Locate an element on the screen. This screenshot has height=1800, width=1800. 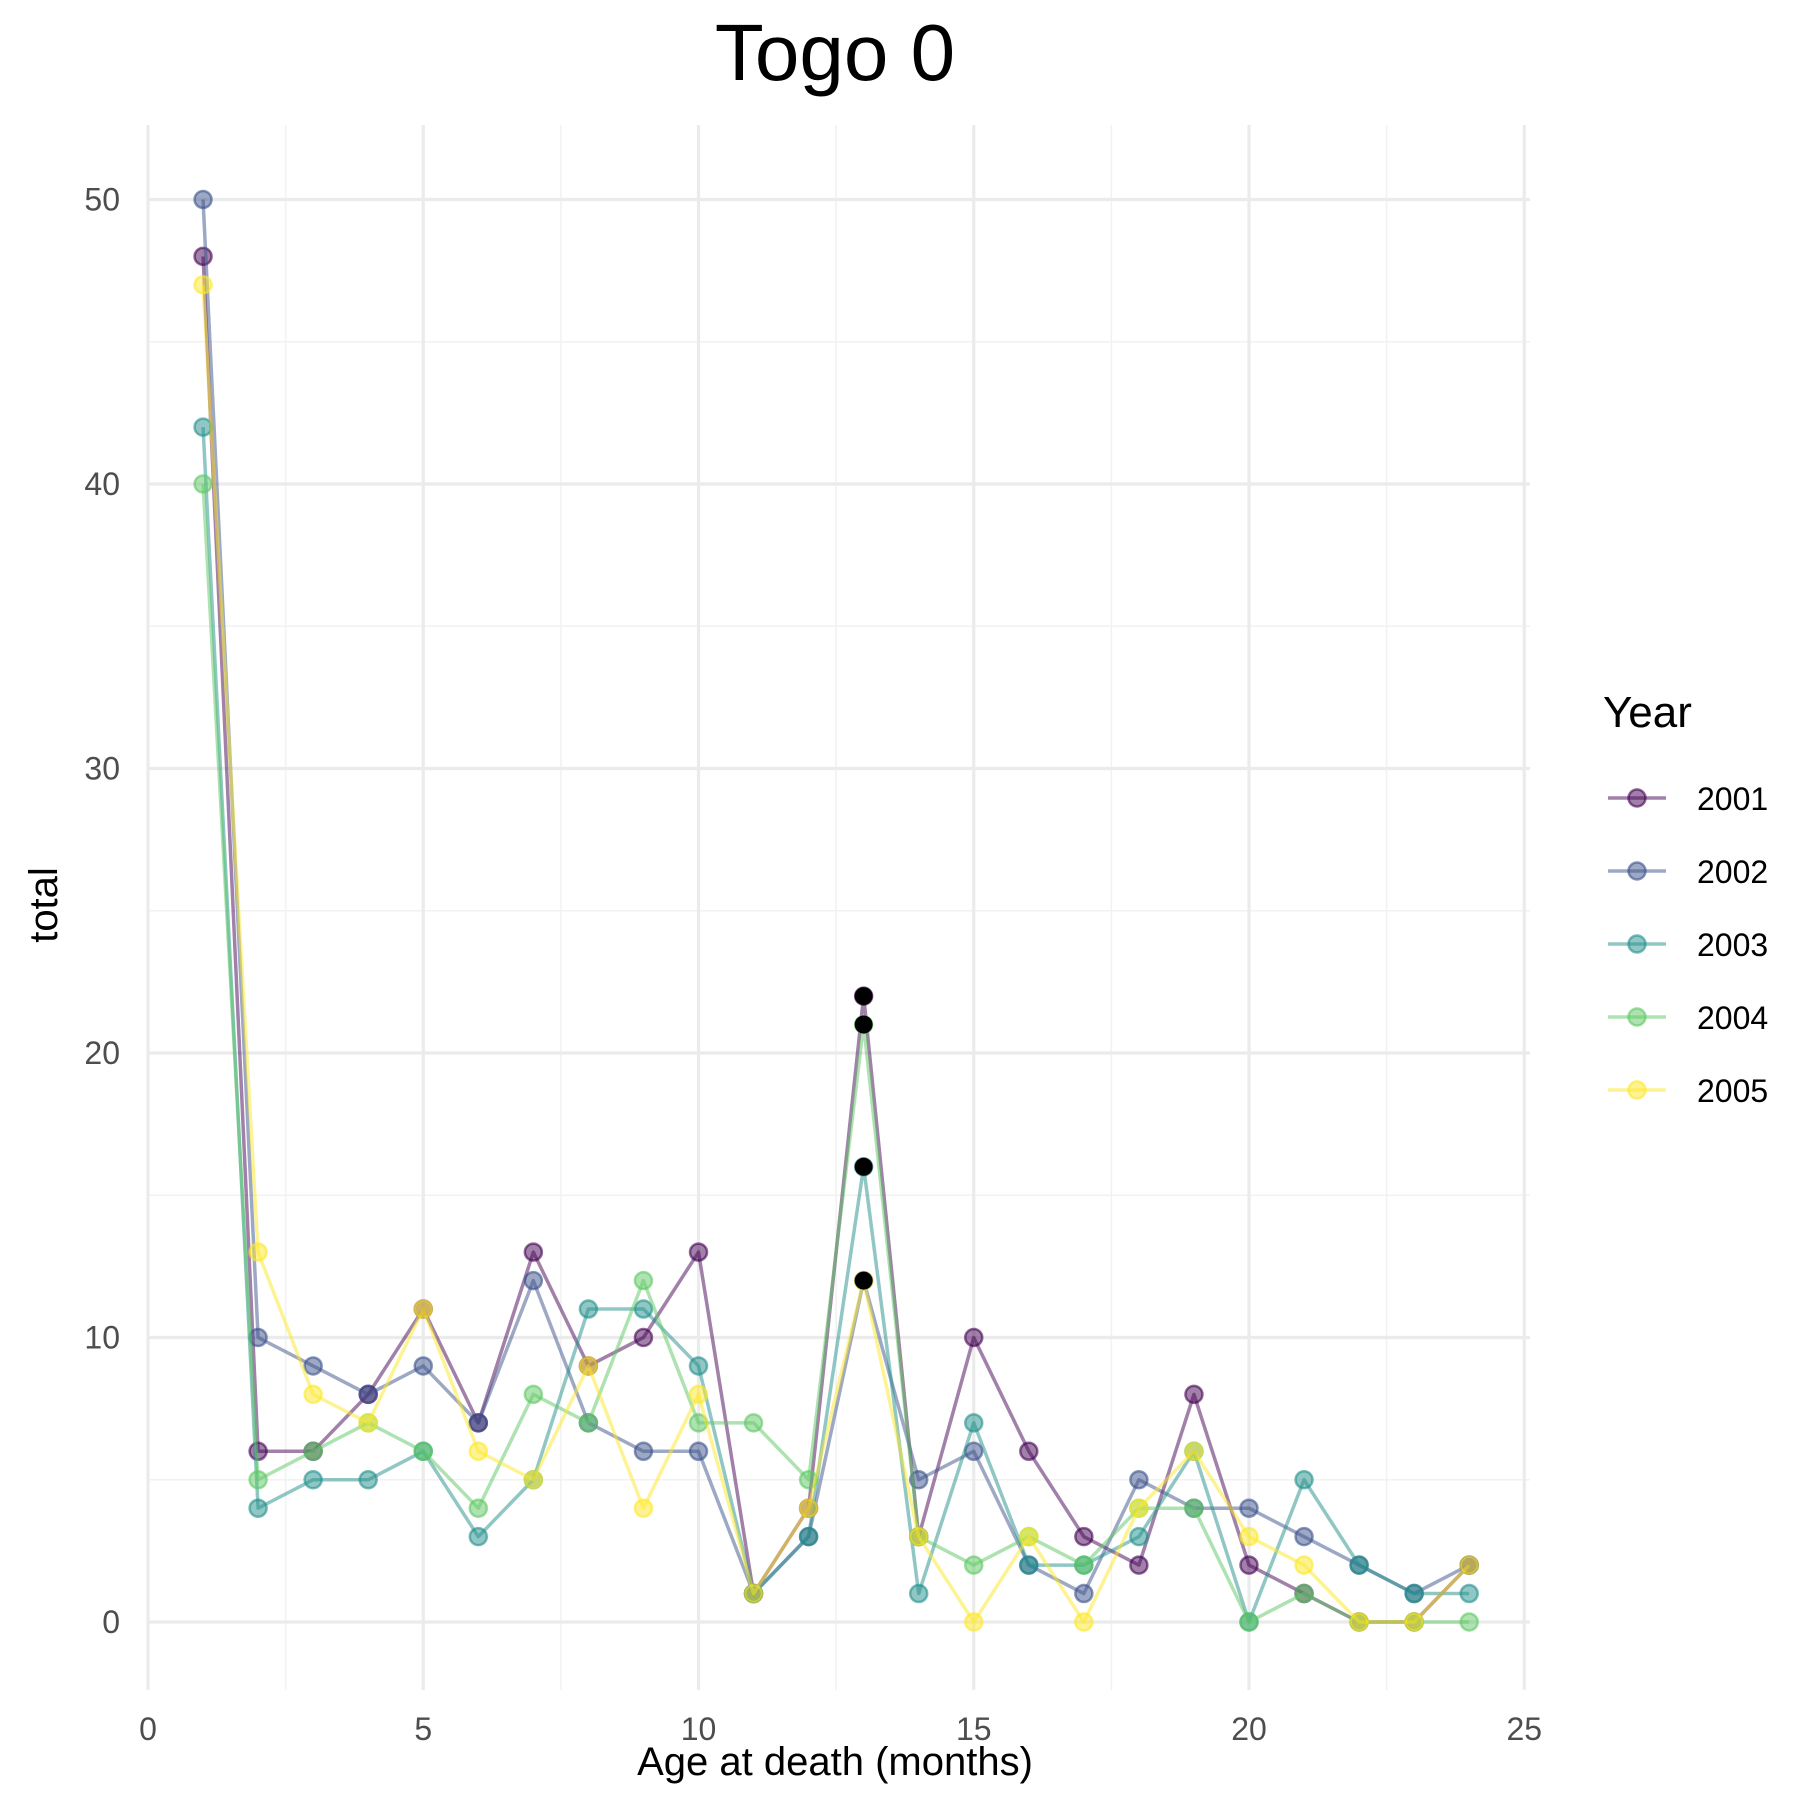
legend-items: 2001 2002 2003 2004 2005 is located at coordinates (1688, 945).